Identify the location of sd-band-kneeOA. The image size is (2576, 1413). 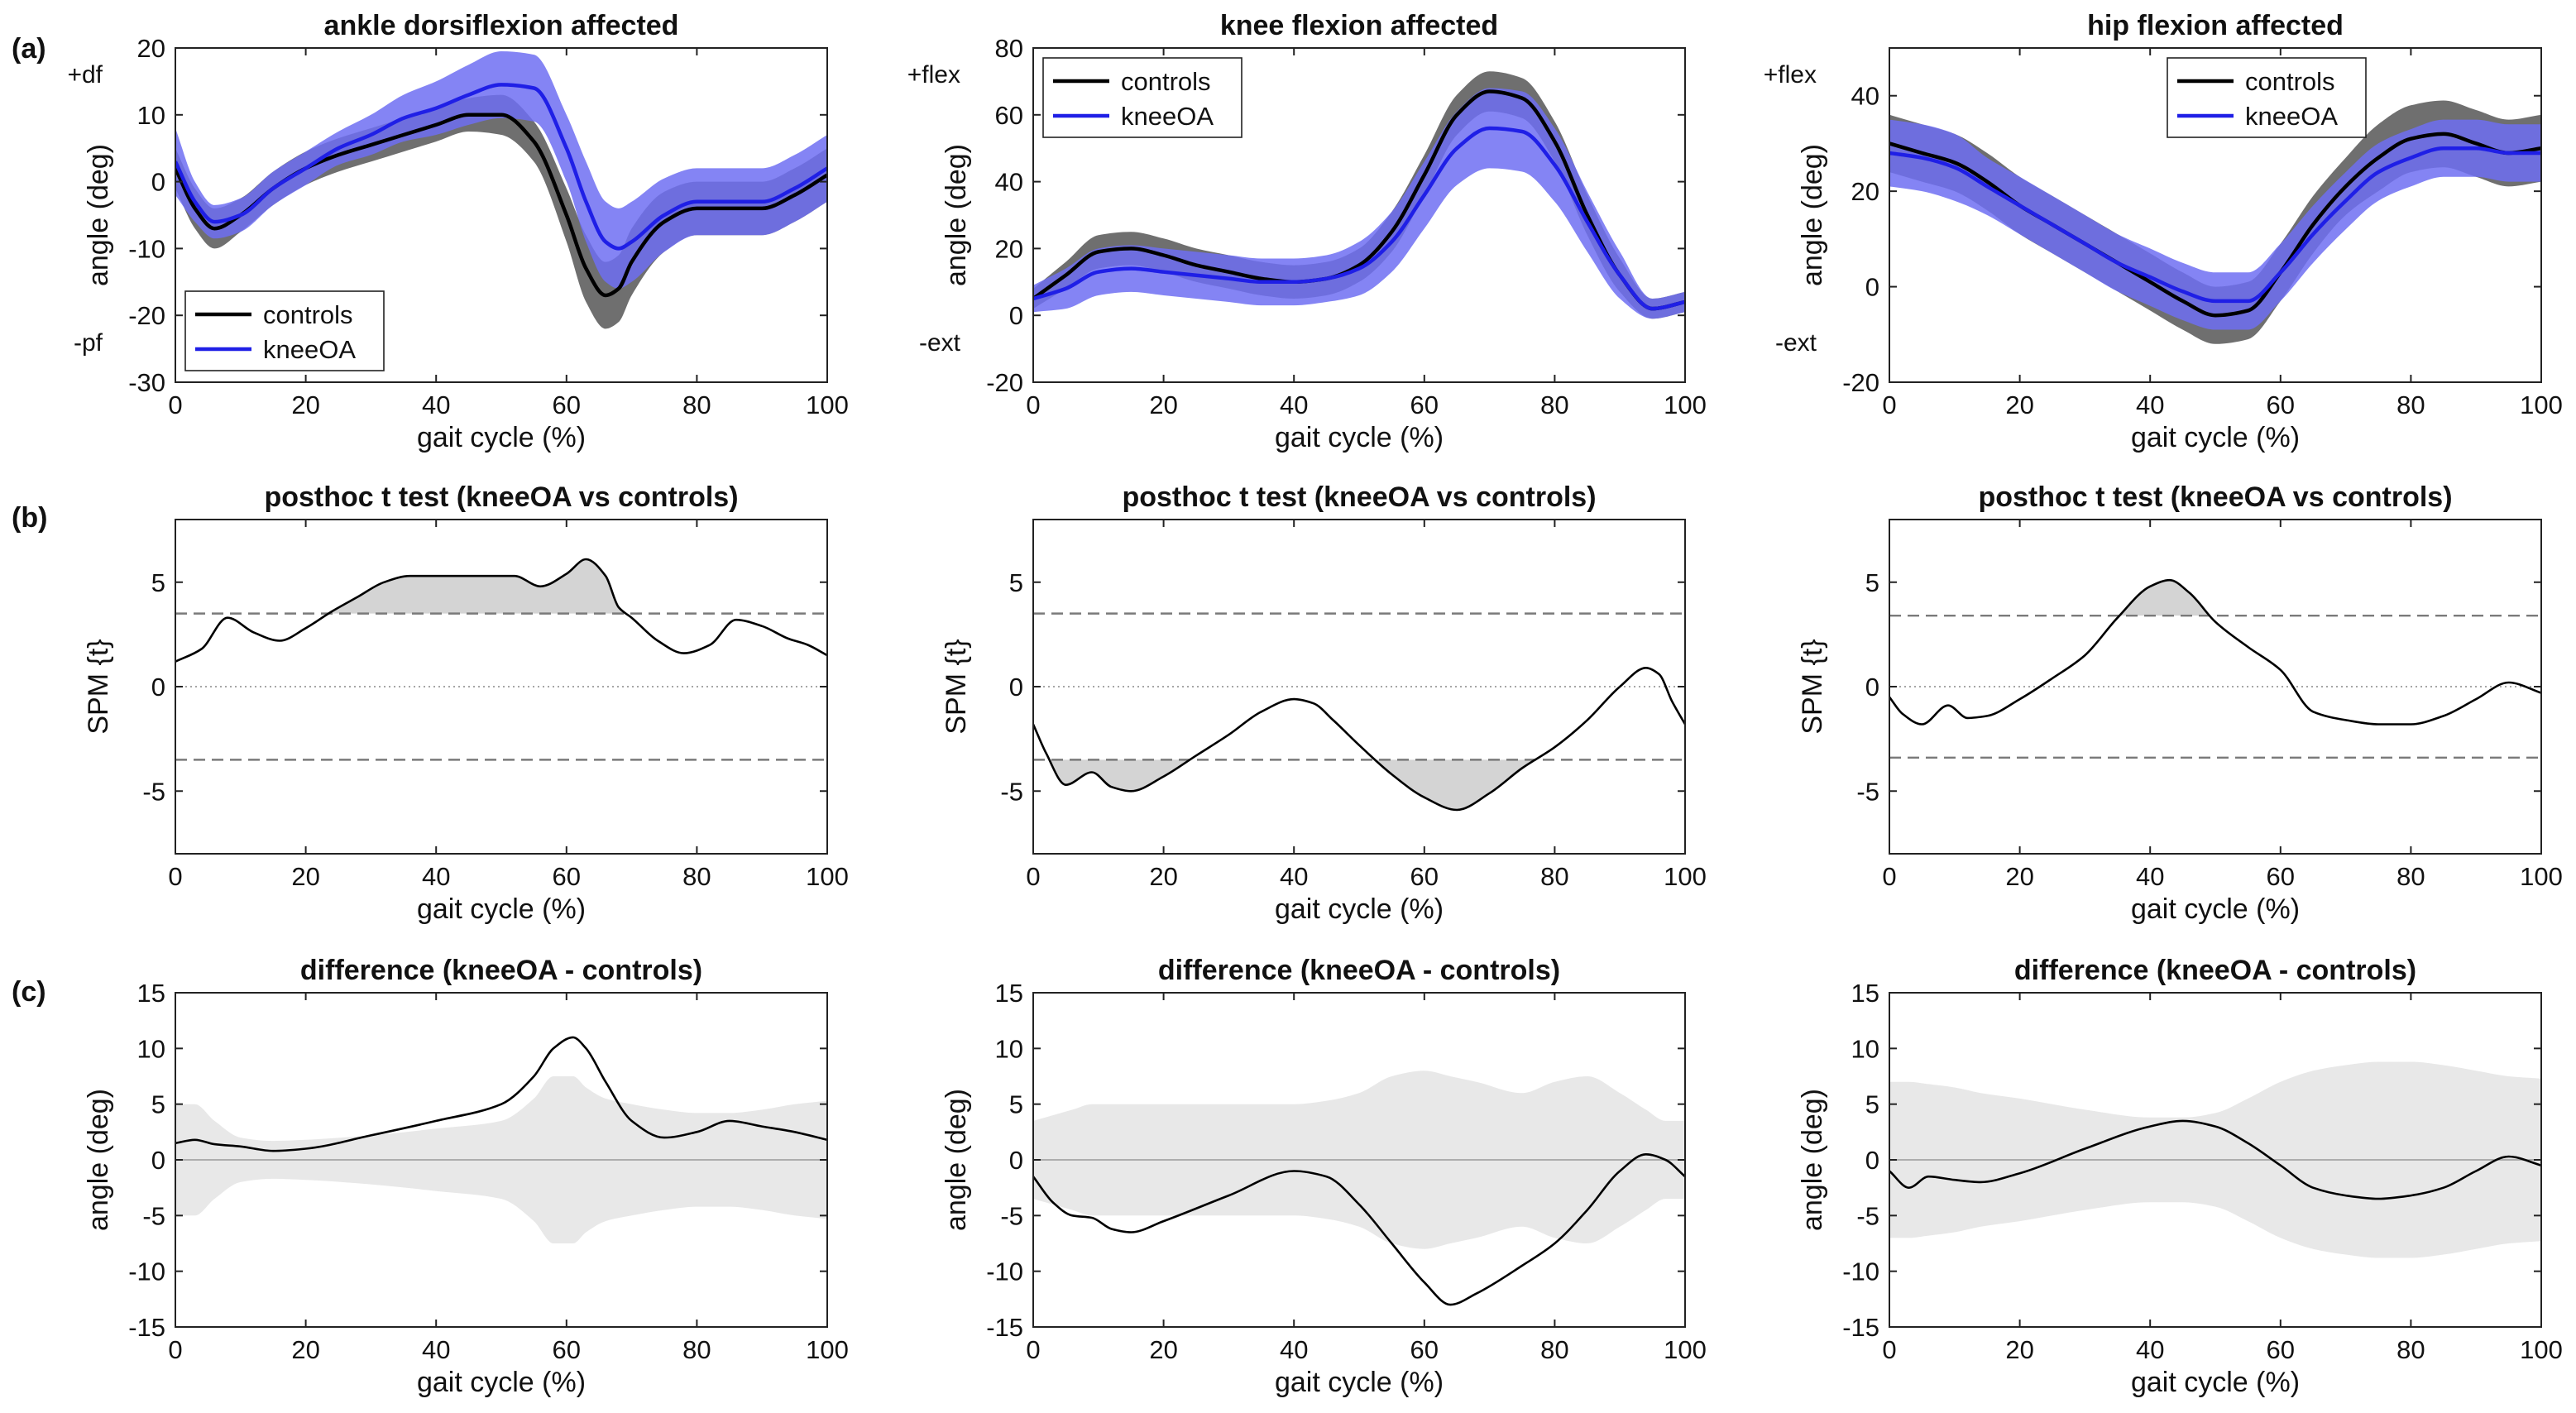
(1359, 203).